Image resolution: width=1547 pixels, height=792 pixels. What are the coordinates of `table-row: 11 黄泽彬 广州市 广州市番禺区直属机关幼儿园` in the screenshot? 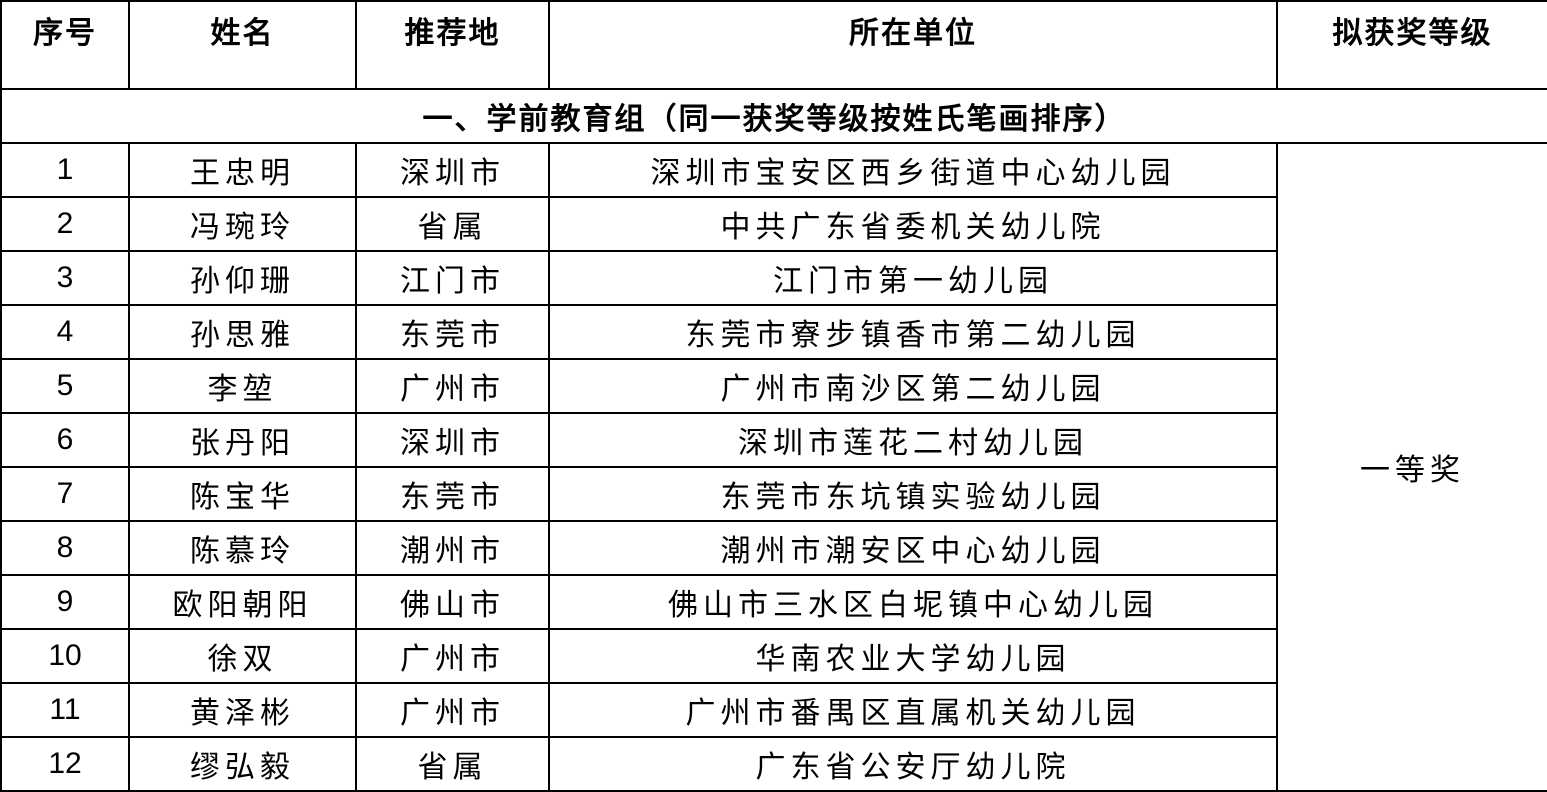 It's located at (773, 710).